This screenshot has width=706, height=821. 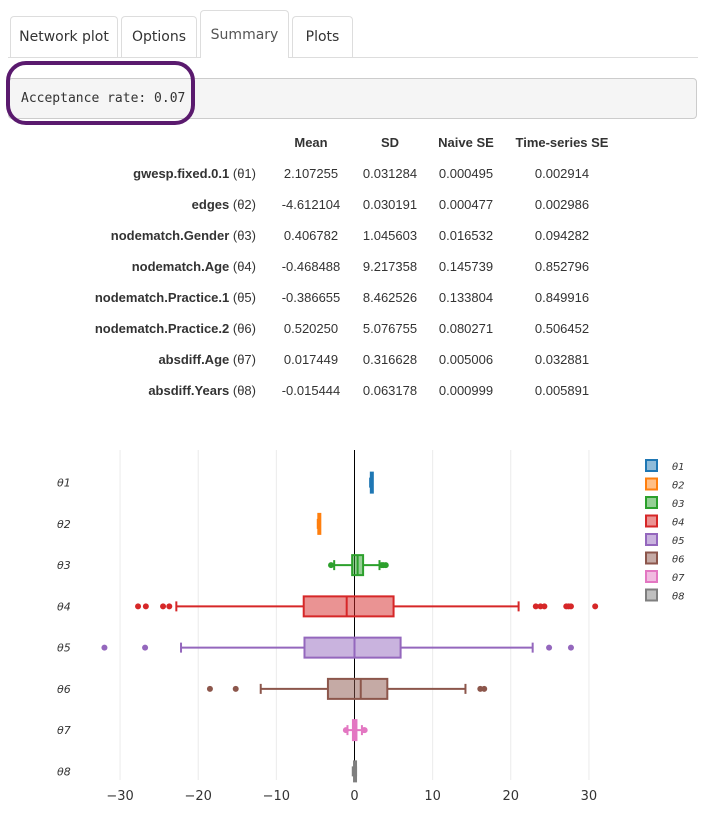 I want to click on cell-sd: 0.031284, so click(x=390, y=173).